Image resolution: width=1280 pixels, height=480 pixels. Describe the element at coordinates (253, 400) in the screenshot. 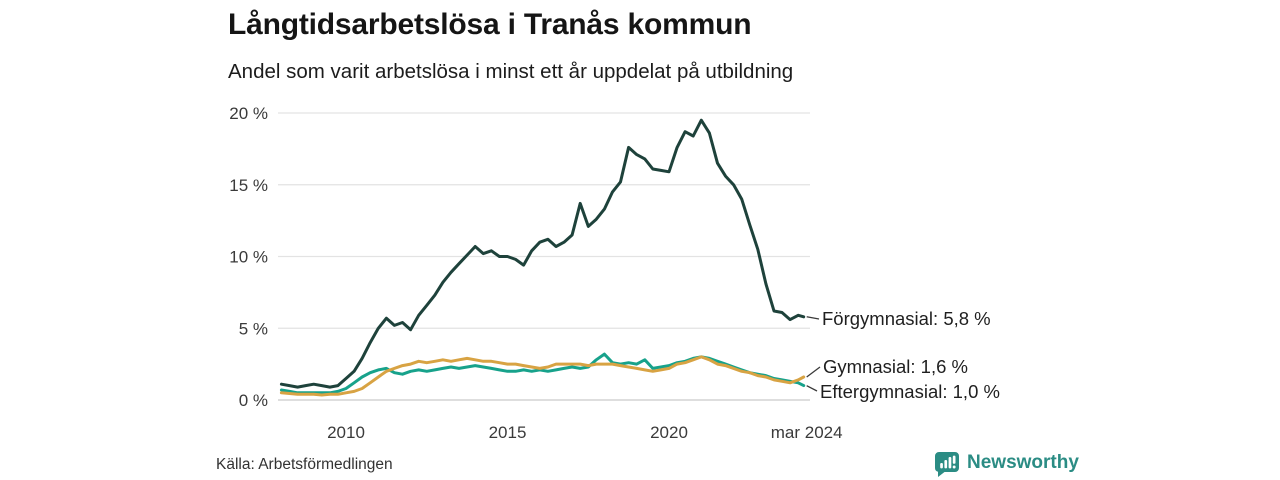

I see `y-tick-label: 0 %` at that location.